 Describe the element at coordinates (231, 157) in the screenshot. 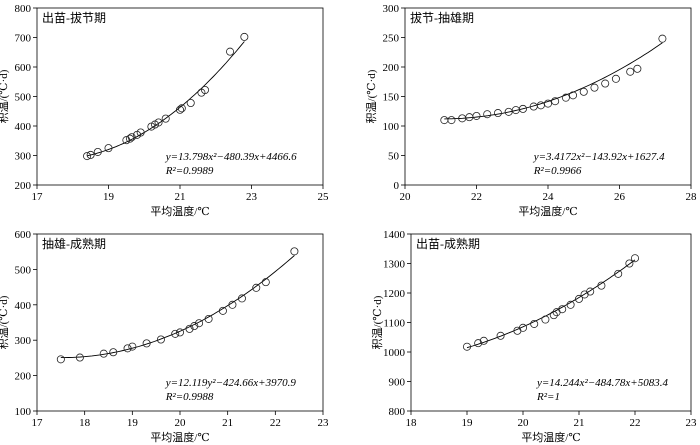

I see `fit-equation: y=13.798x²−480.39x+4466.6` at that location.